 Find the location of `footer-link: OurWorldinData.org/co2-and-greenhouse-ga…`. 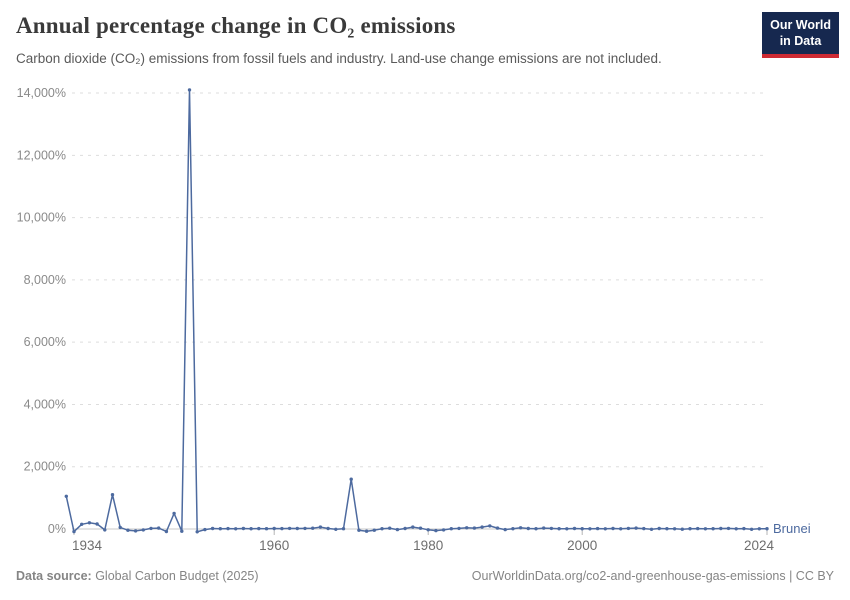

footer-link: OurWorldinData.org/co2-and-greenhouse-ga… is located at coordinates (652, 576).